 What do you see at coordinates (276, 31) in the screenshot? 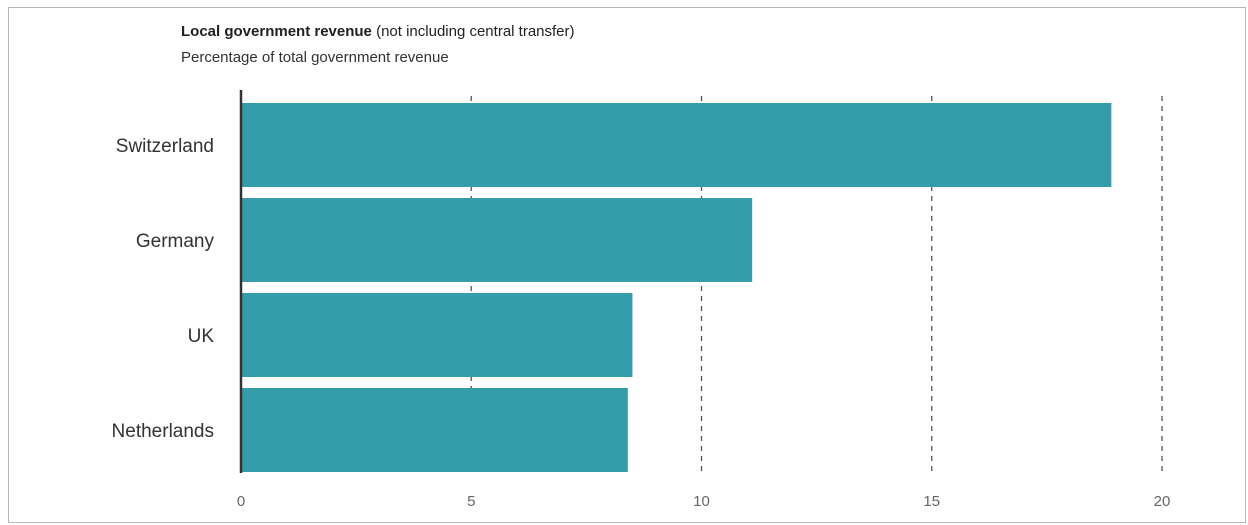
I see `chart-title-main: Local government revenue` at bounding box center [276, 31].